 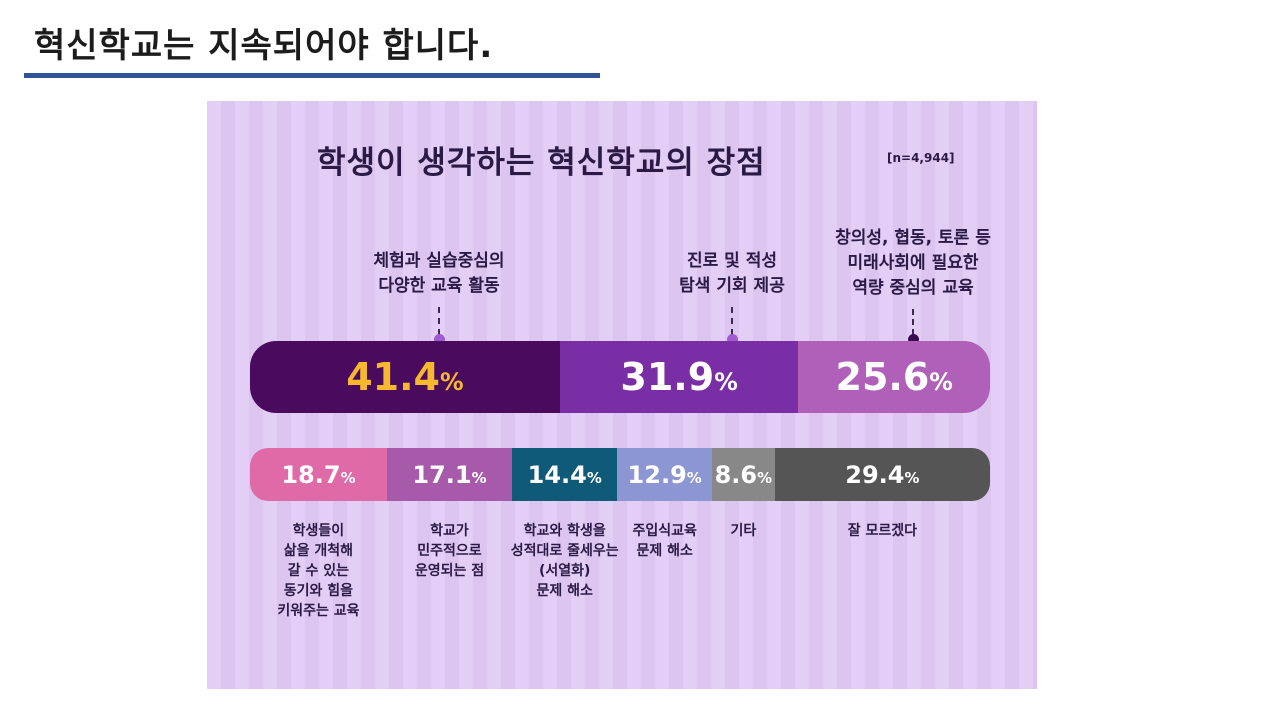 I want to click on slide-title: 혁신학교는 지속되어야 합니다., so click(x=264, y=46).